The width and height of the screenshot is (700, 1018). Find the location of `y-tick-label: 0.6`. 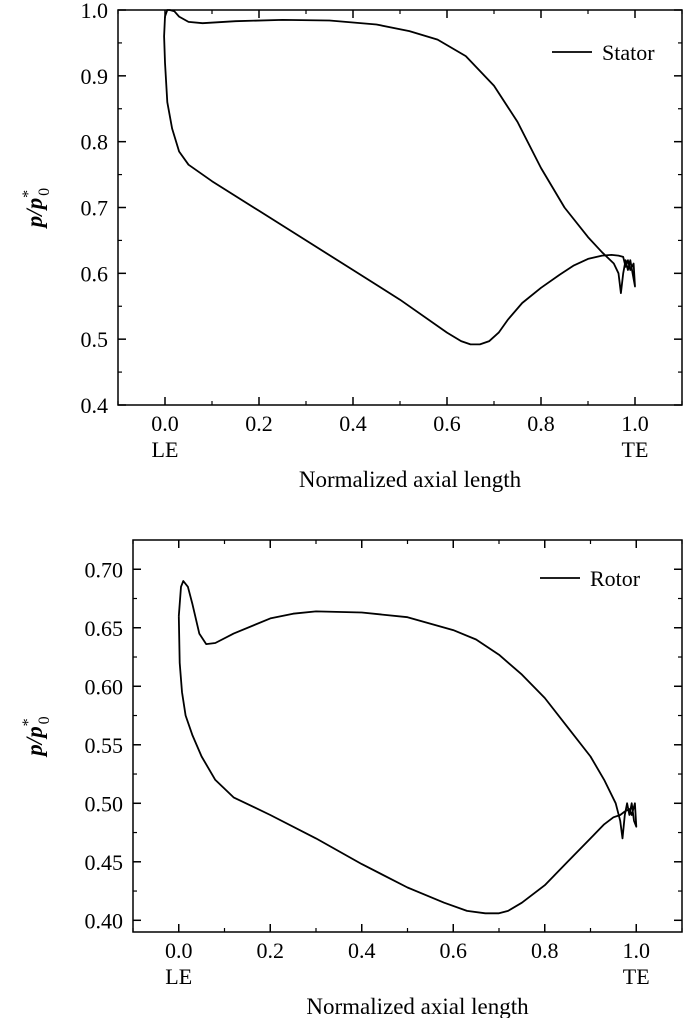

y-tick-label: 0.6 is located at coordinates (95, 273).